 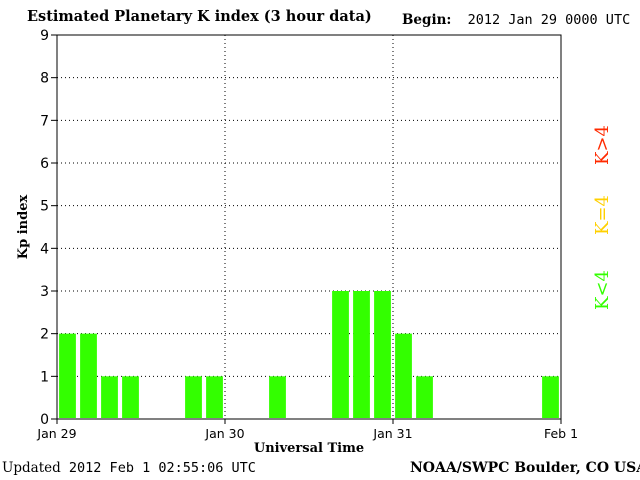 I want to click on updated-timestamp: Updated 2012 Feb 1 02:55:06 UTC, so click(x=129, y=468).